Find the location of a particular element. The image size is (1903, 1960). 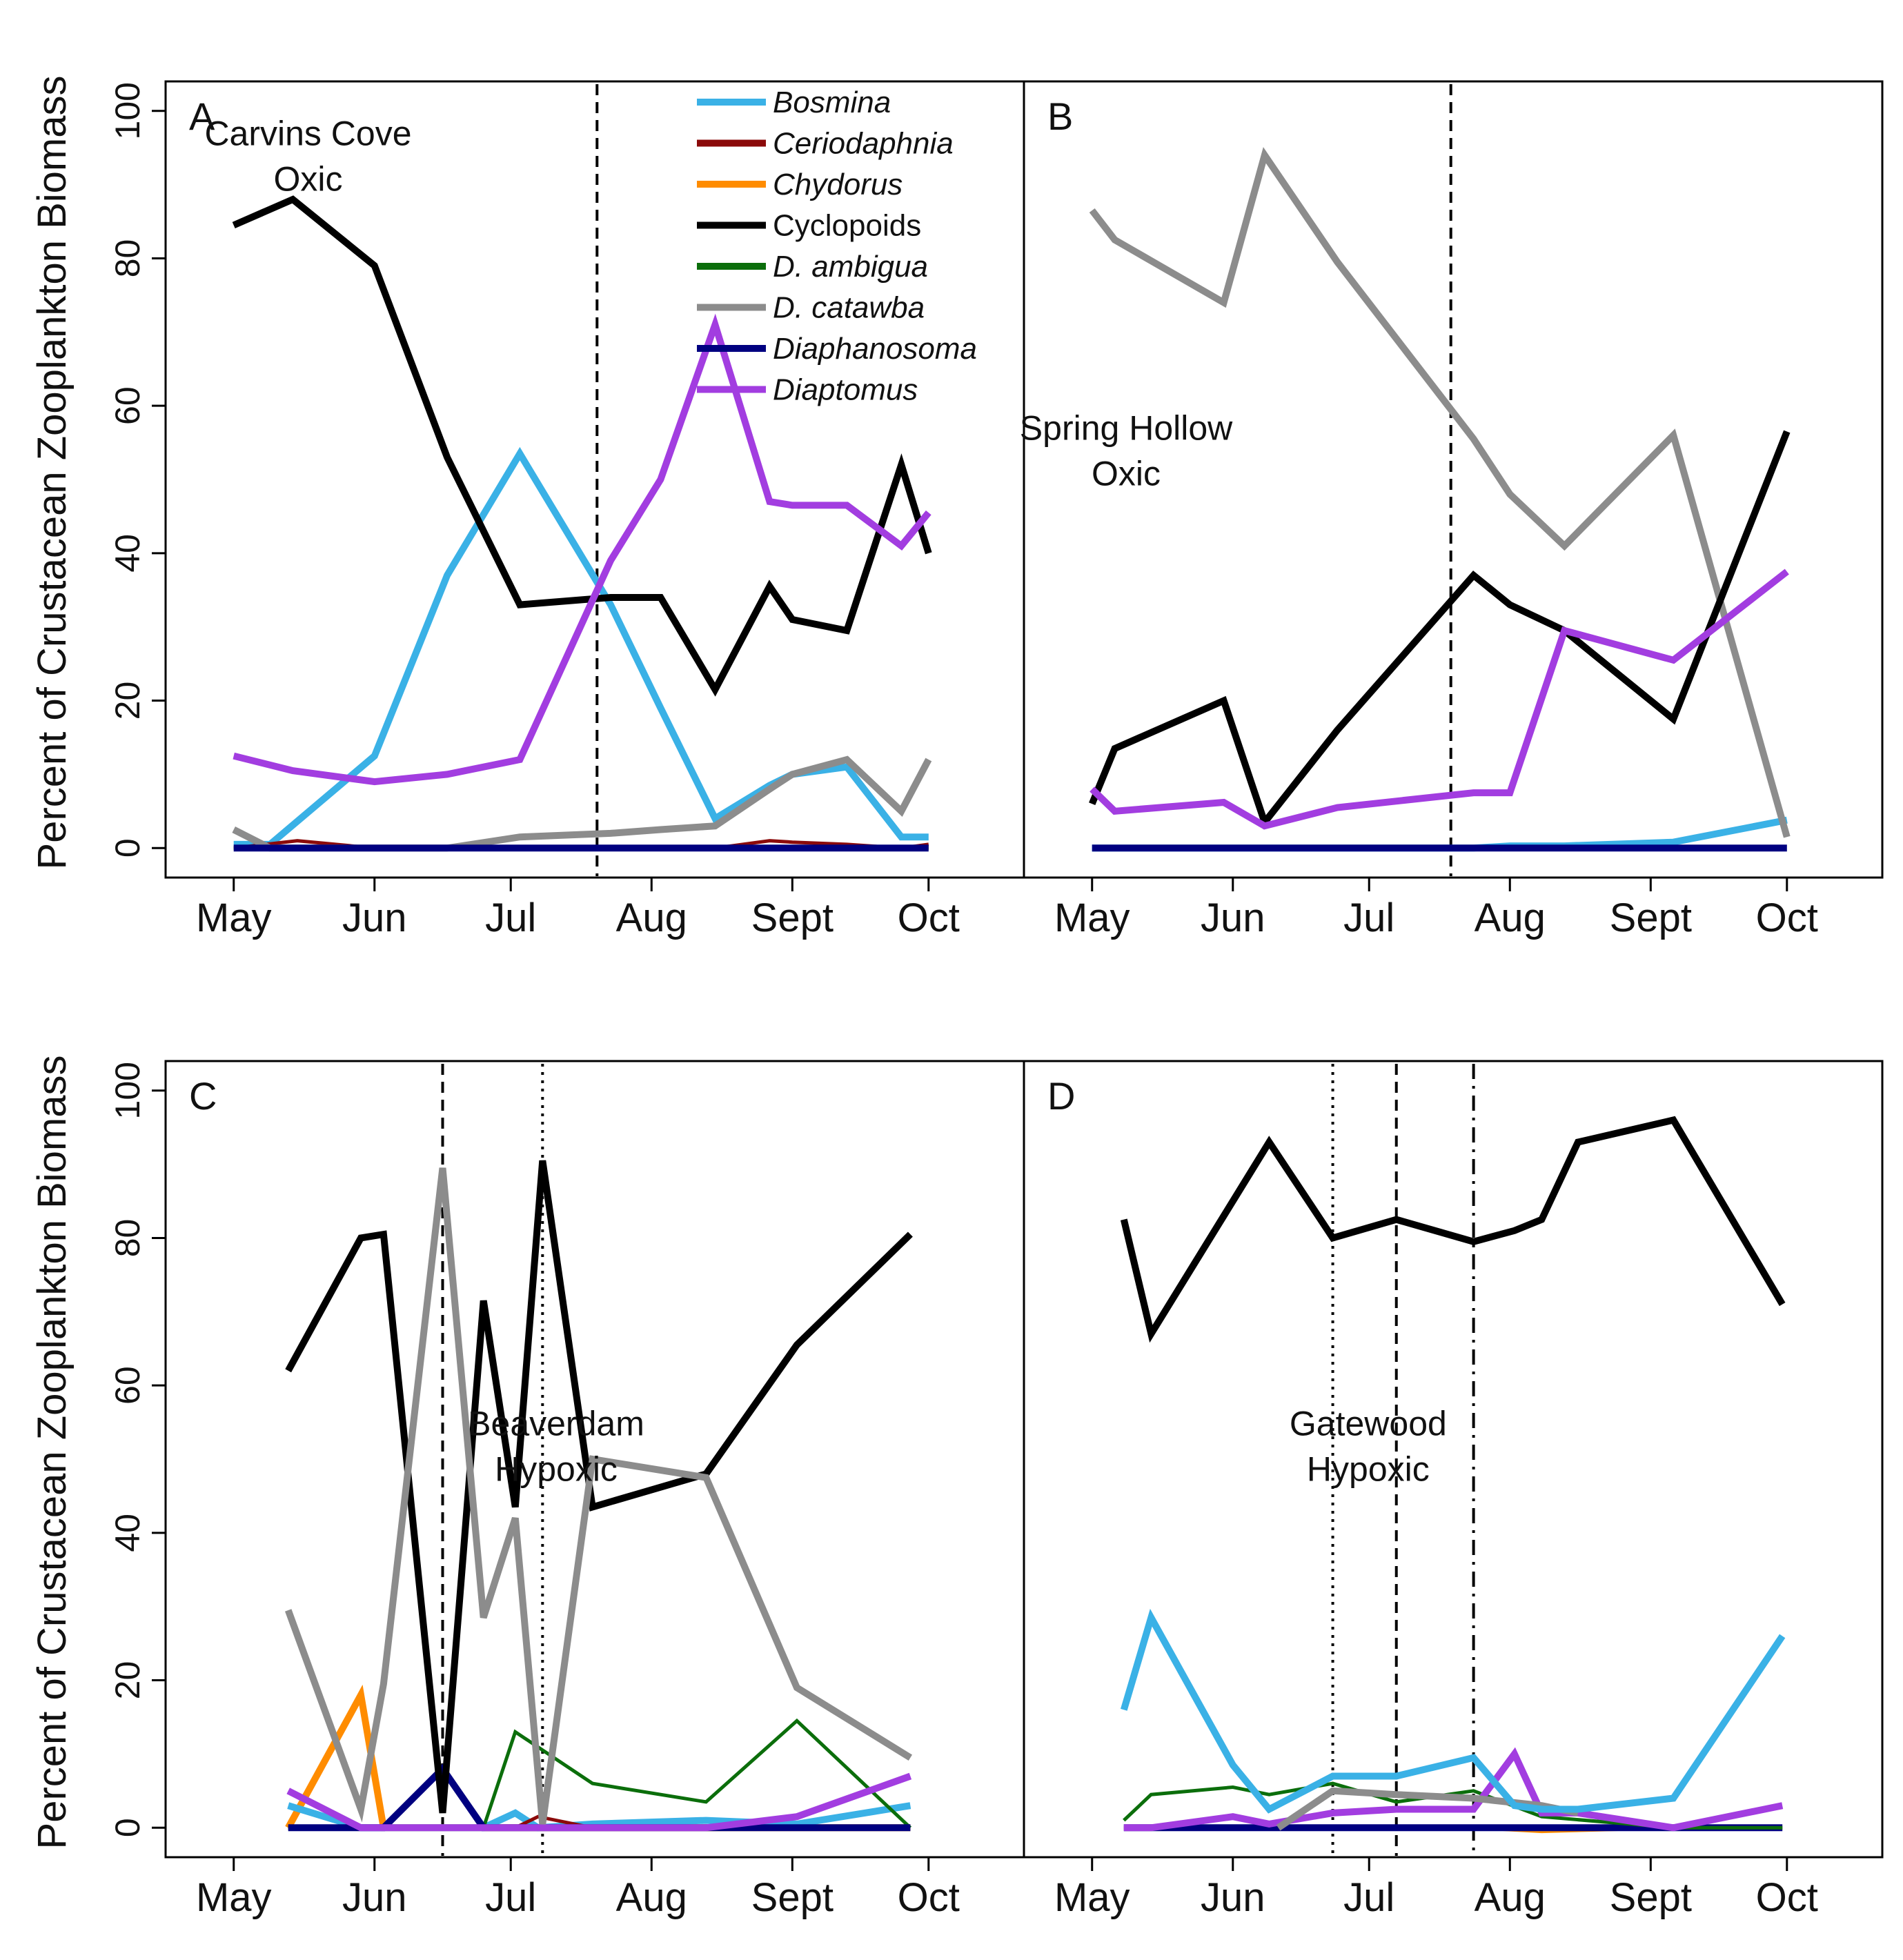

legend-label: Chydorus is located at coordinates (838, 184).